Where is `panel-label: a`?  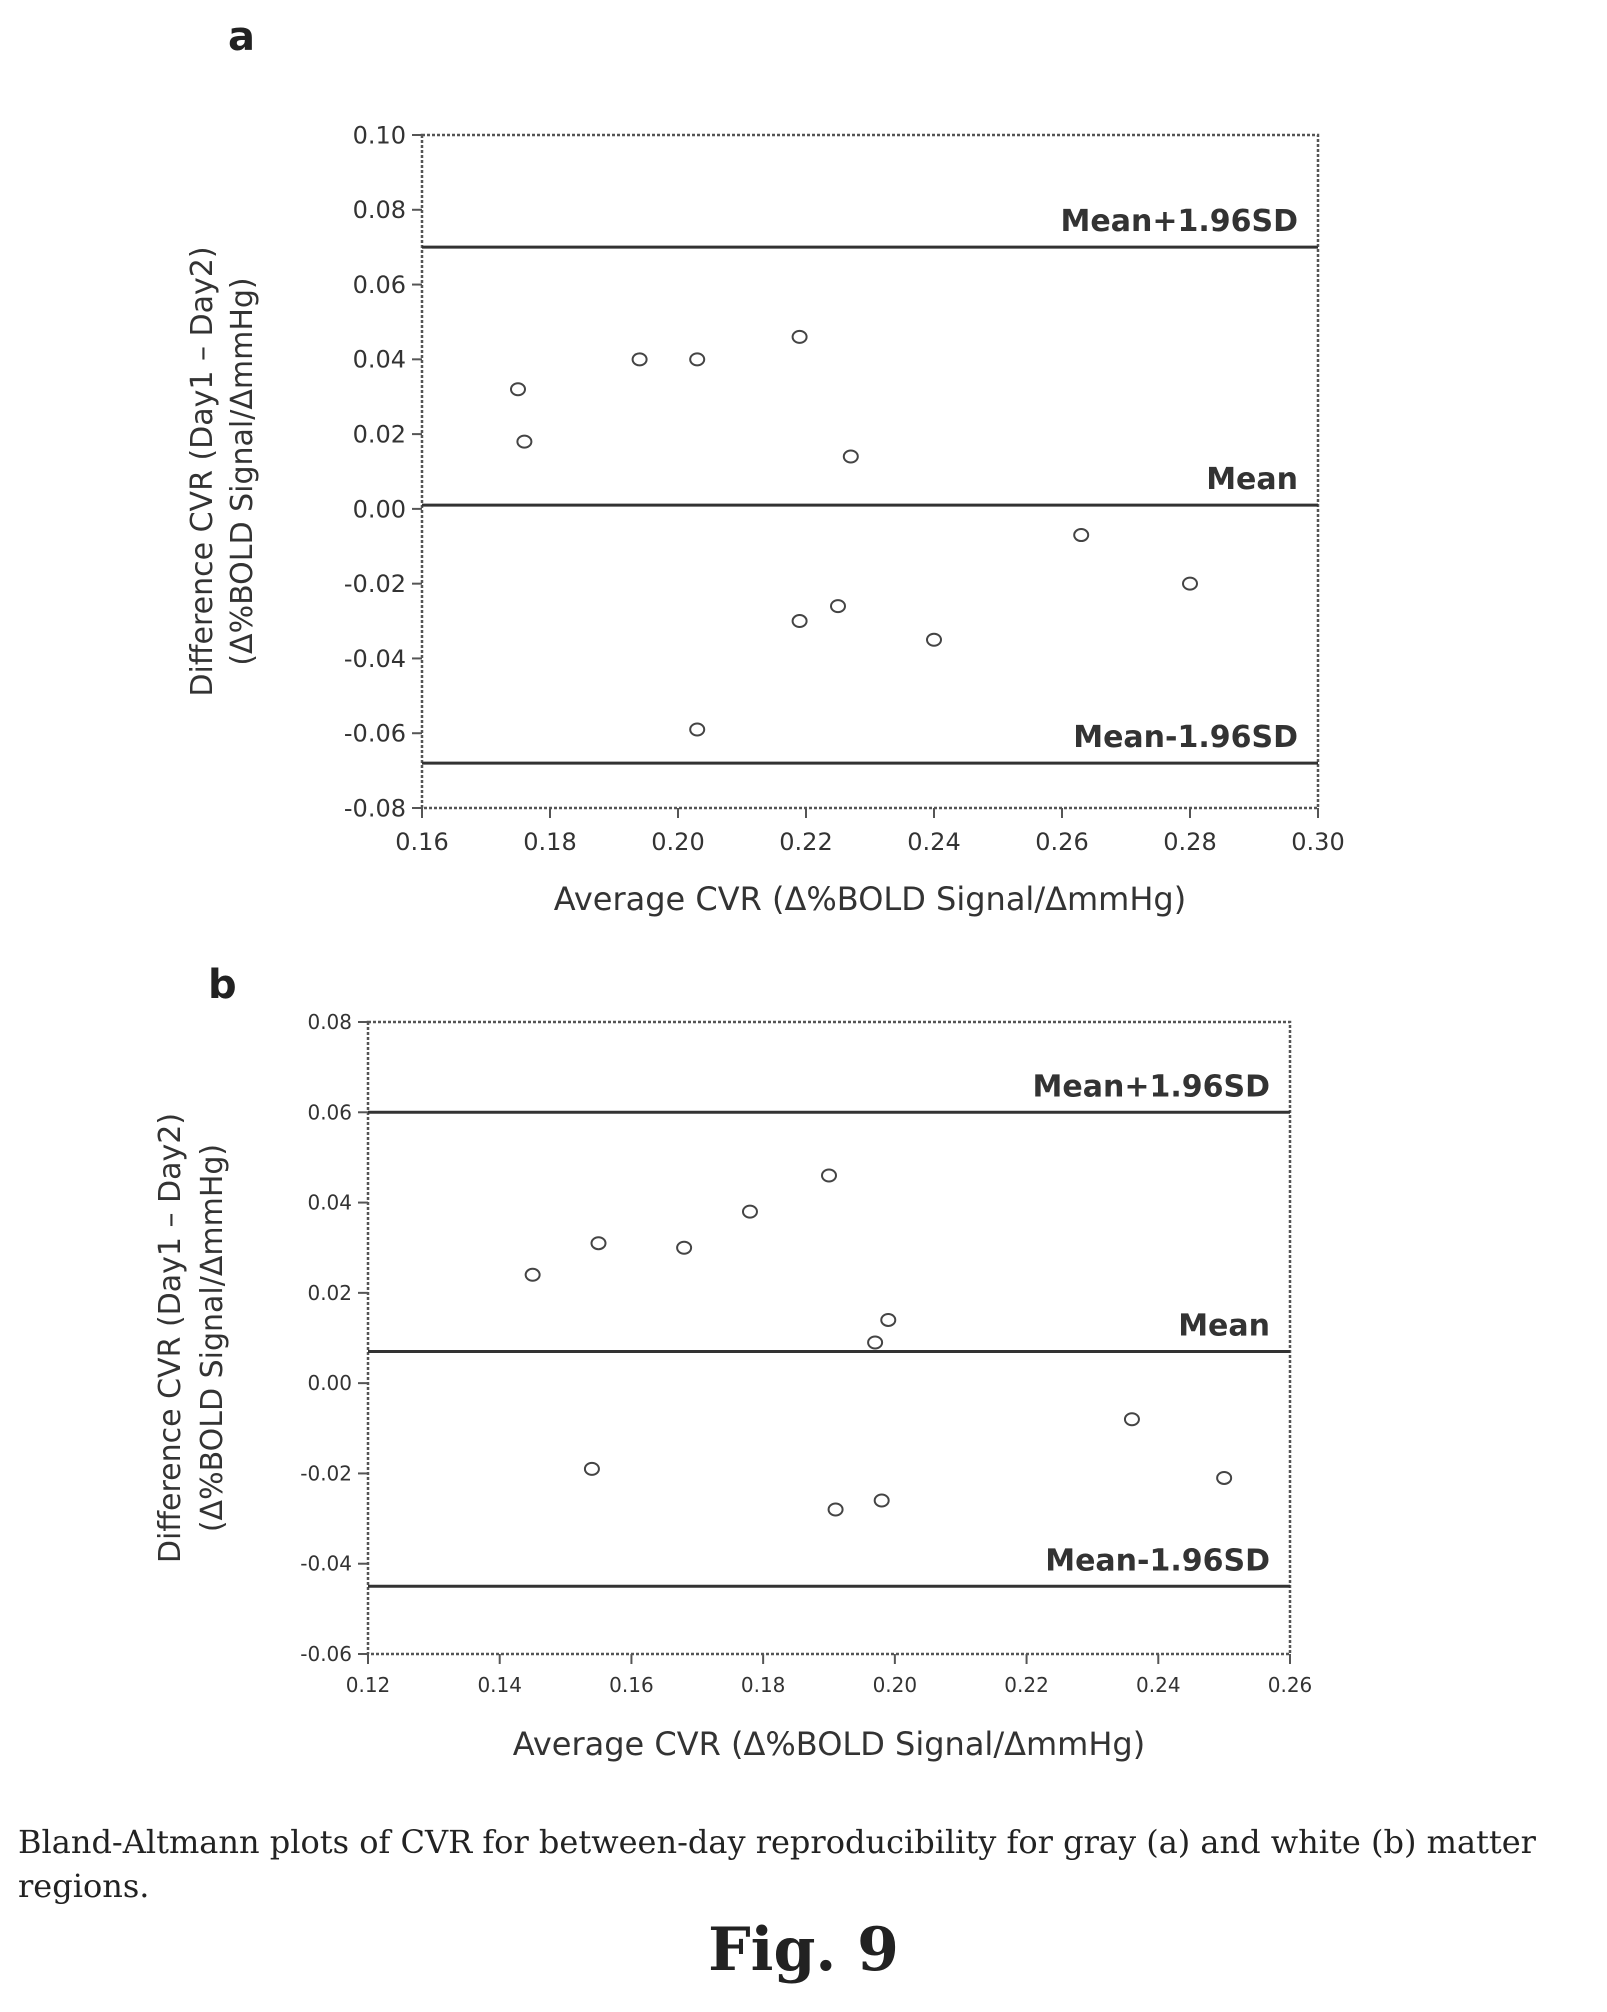
panel-label: a is located at coordinates (241, 37).